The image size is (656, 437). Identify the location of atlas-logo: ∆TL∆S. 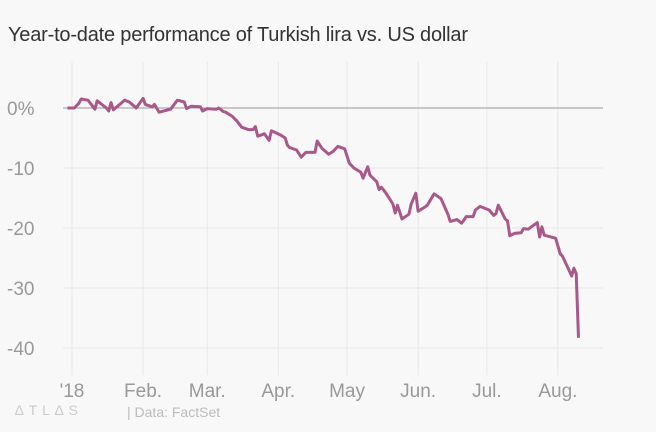
(49, 410).